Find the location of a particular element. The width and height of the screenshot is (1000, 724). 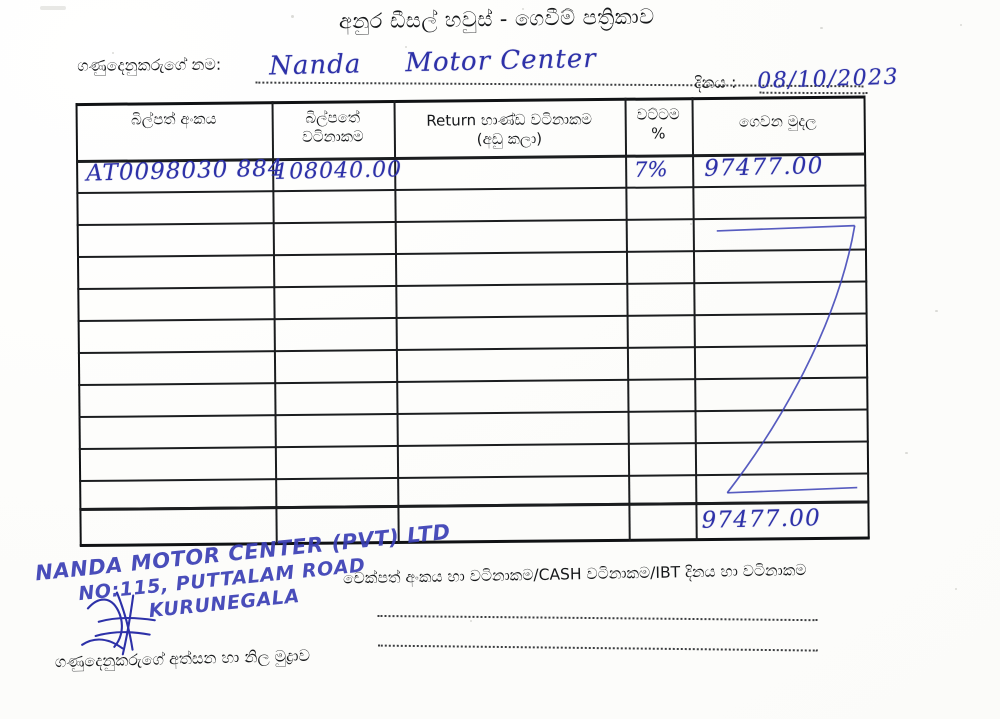

table-border-top is located at coordinates (470, 101).